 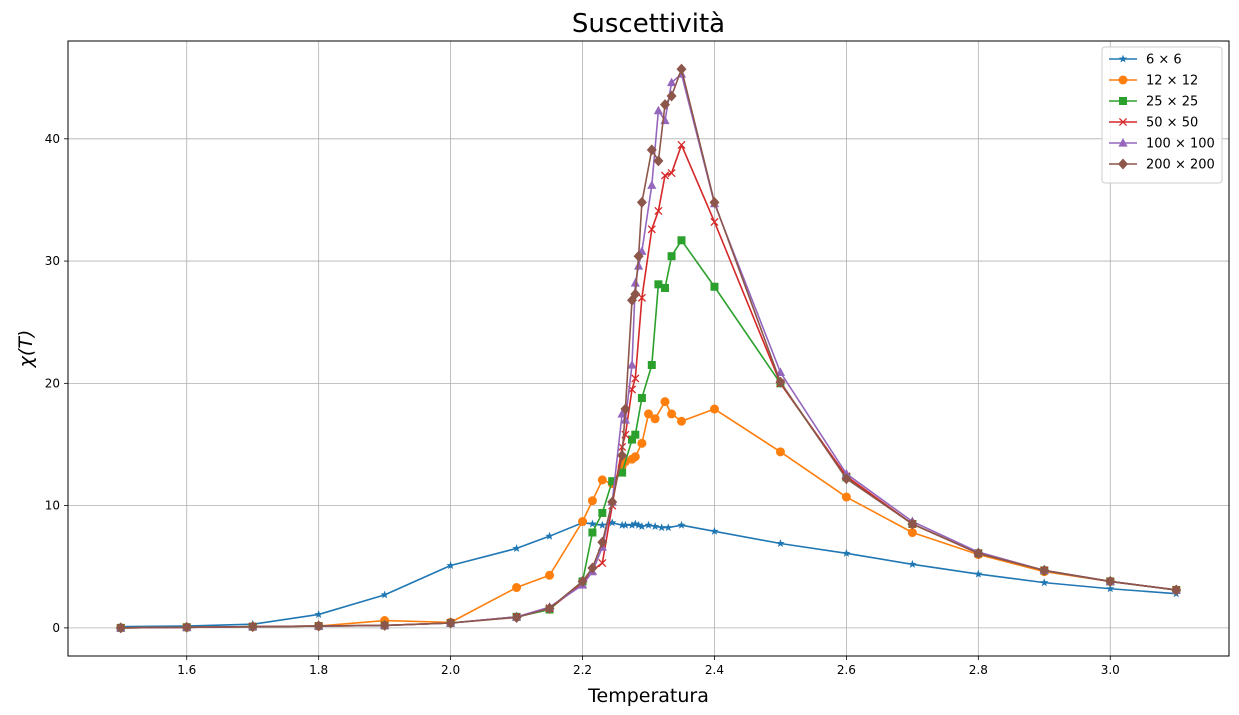 I want to click on y-tick-label: 0, so click(x=56, y=628).